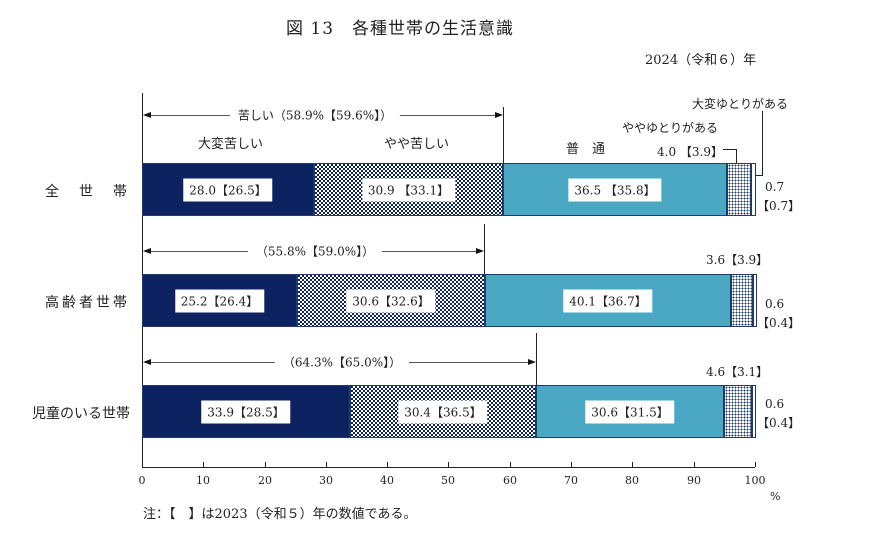  Describe the element at coordinates (280, 514) in the screenshot. I see `footnote: 注：【 】は2023（令和５）年の数値である。` at that location.